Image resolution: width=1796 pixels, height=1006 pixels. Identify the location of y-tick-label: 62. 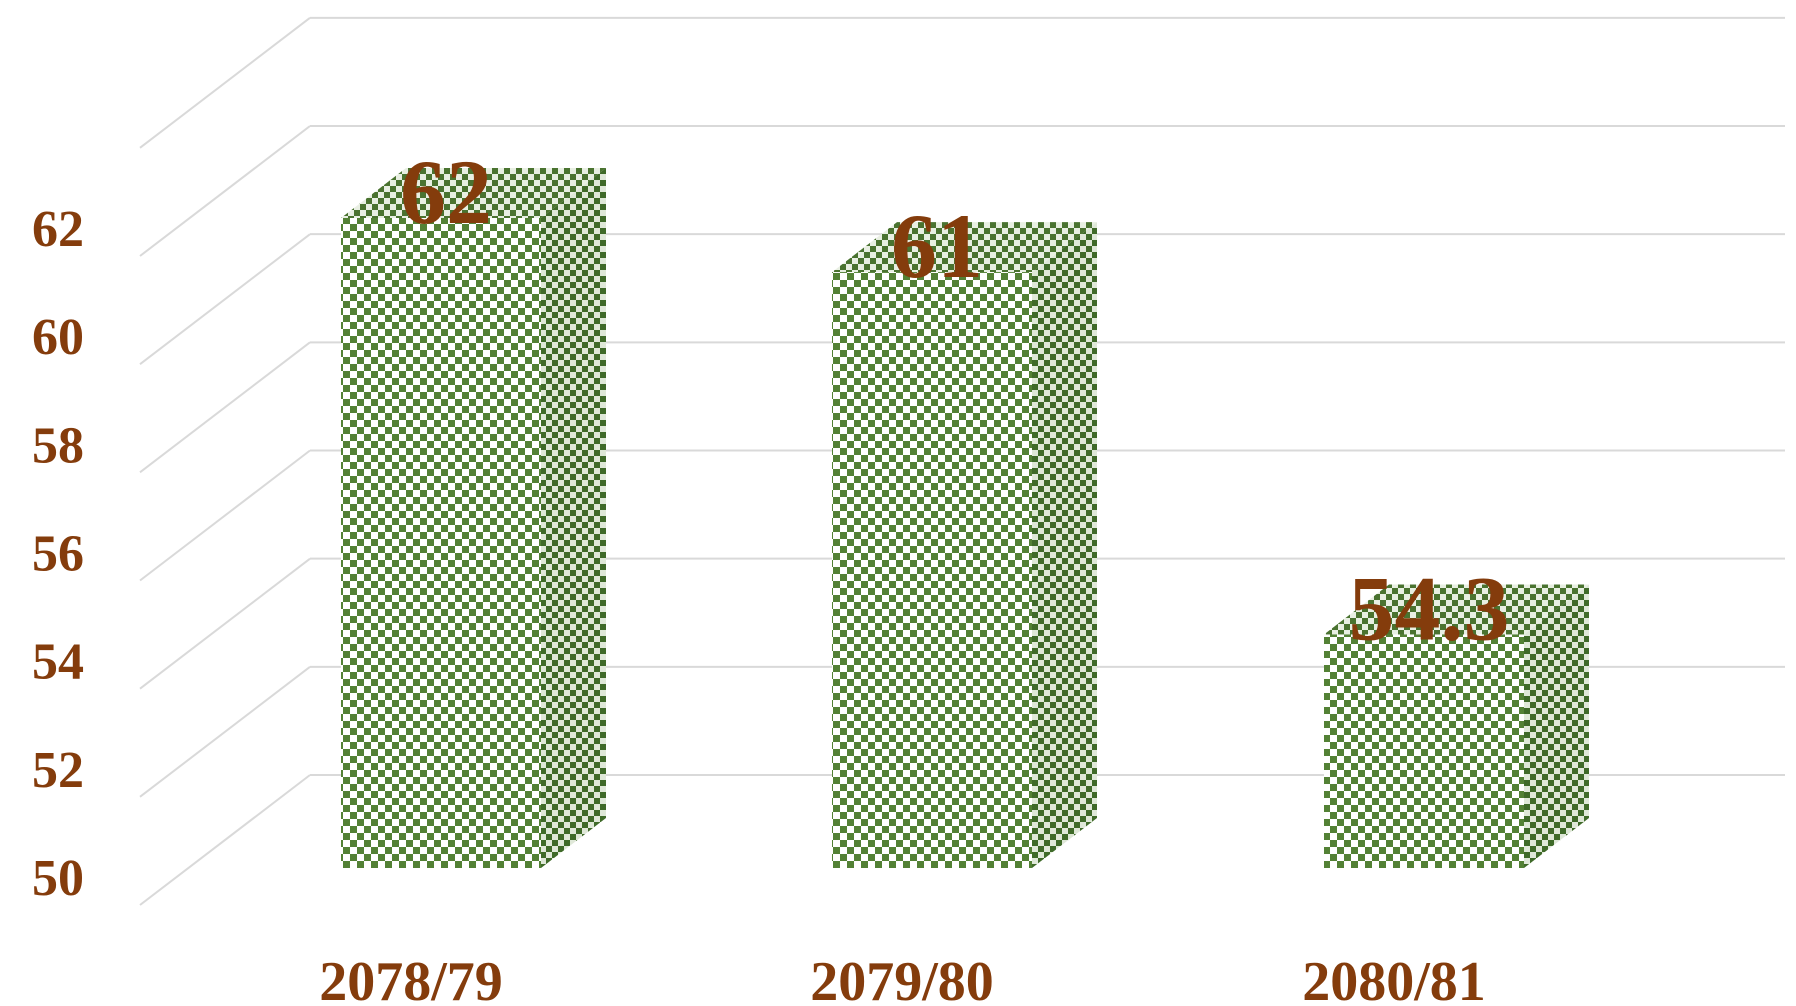
(58, 229).